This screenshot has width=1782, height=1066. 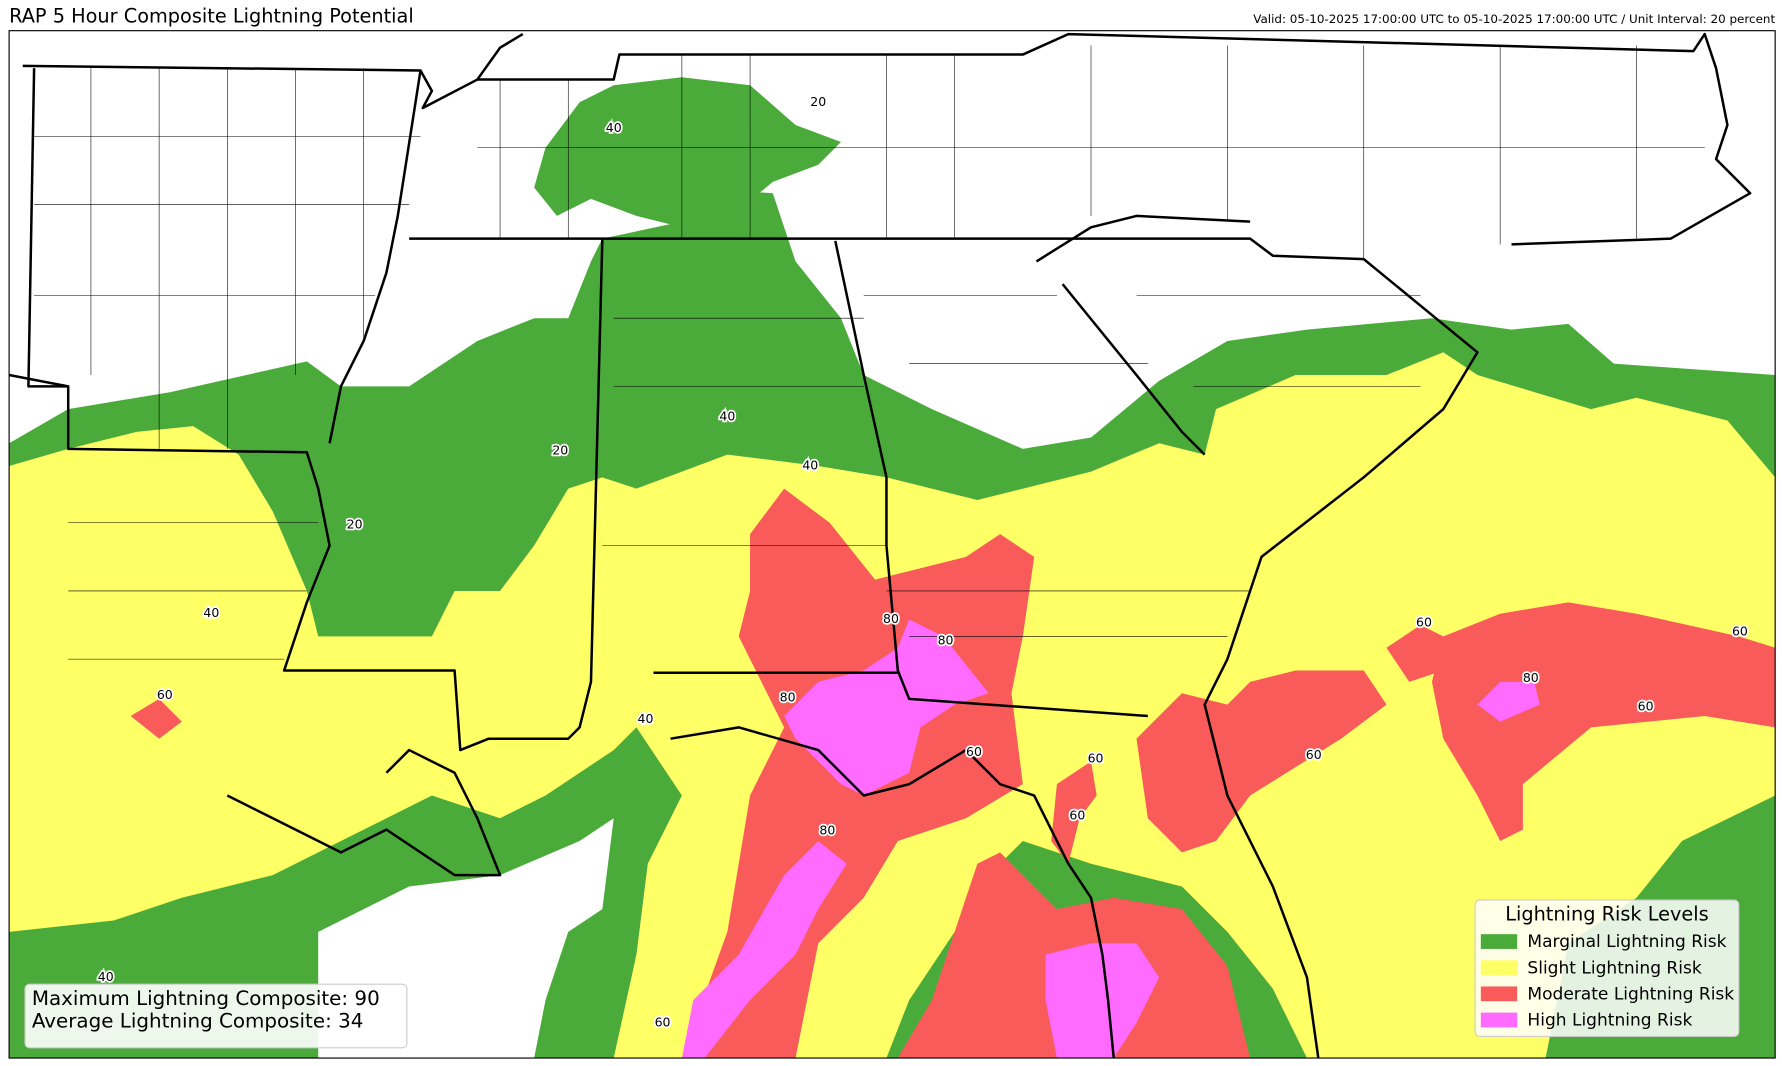 I want to click on avg-label: Average Lightning Composite:, so click(x=182, y=1020).